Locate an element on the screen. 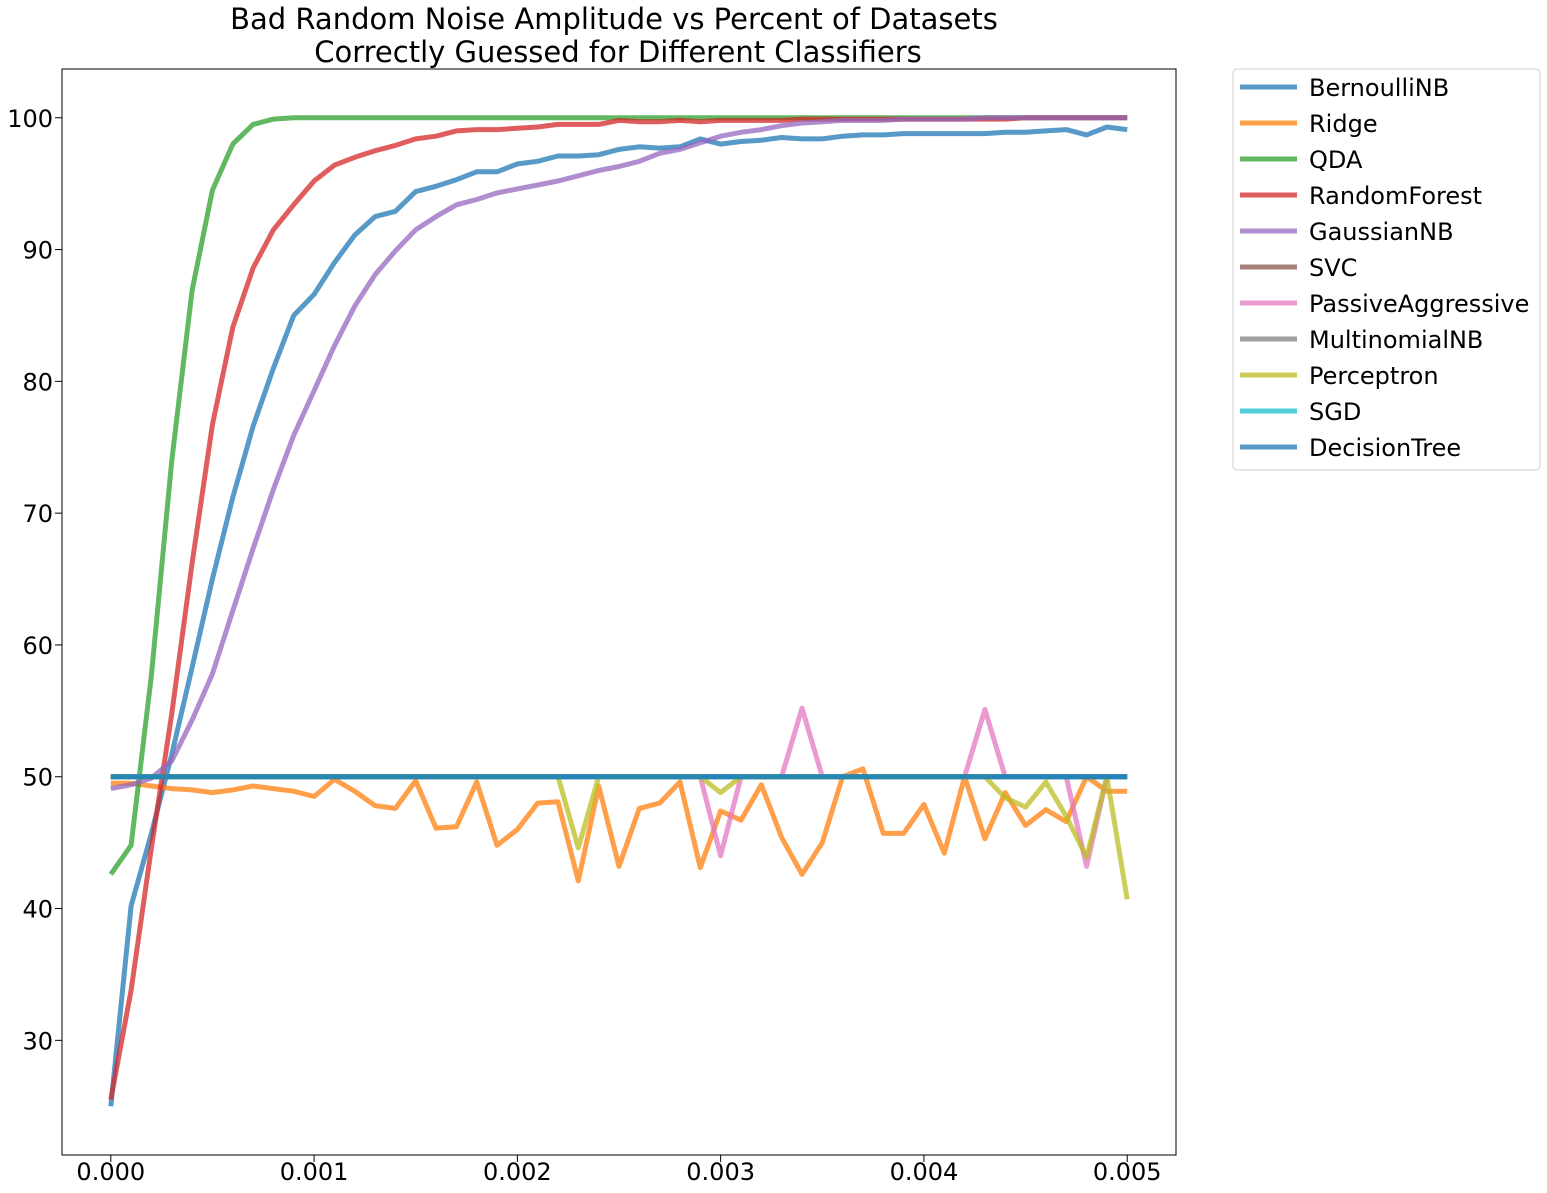  legend-box is located at coordinates (1386, 269).